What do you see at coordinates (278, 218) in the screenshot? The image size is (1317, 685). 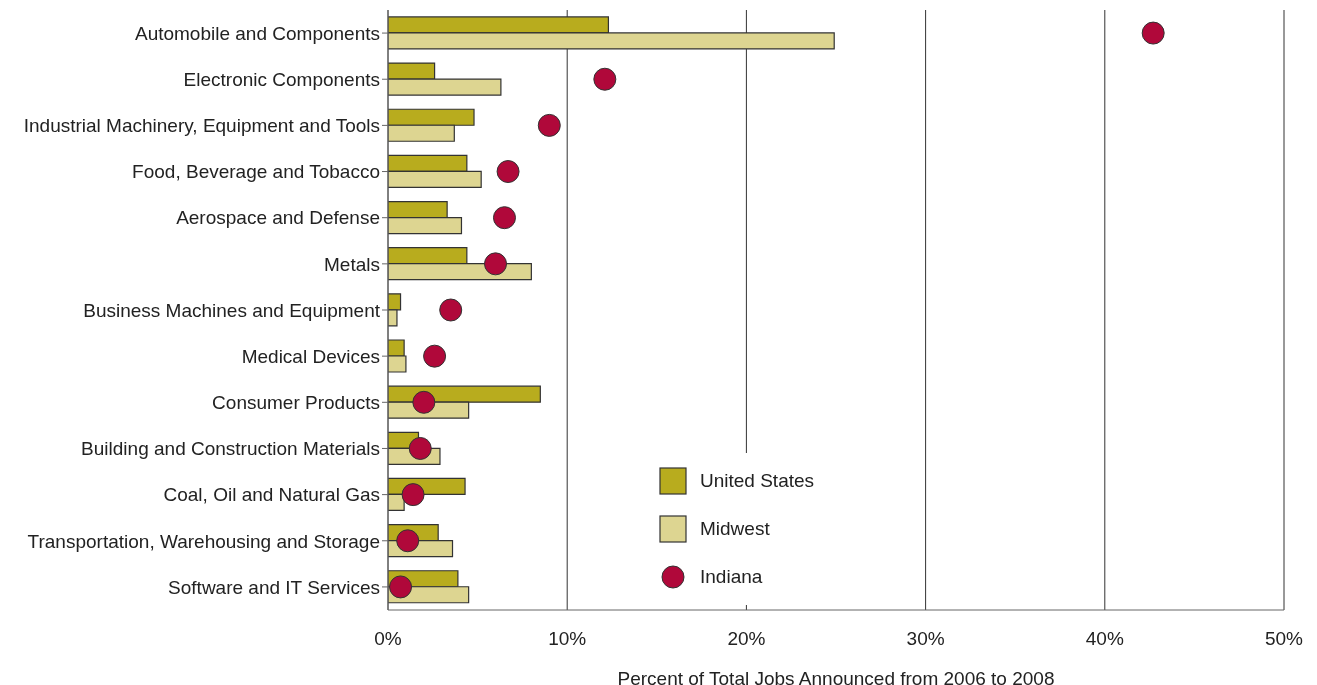 I see `y-tick-label: Aerospace and Defense` at bounding box center [278, 218].